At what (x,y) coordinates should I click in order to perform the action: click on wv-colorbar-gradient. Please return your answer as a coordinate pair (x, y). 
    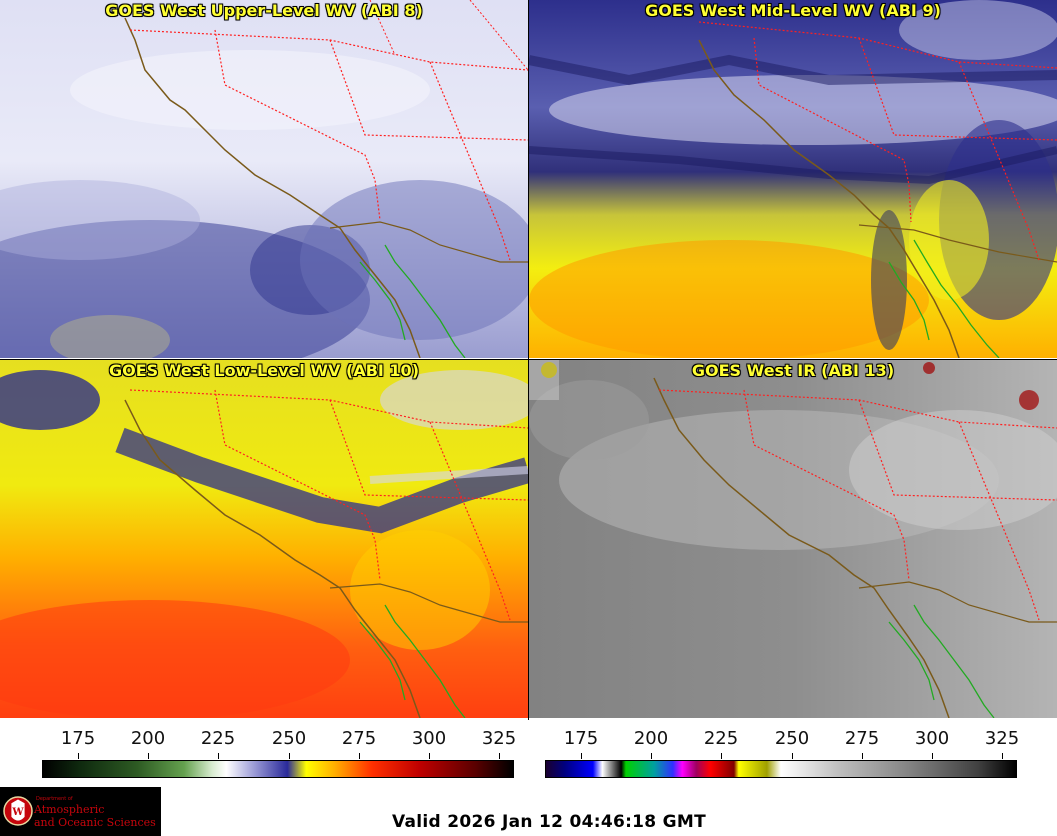
    Looking at the image, I should click on (278, 769).